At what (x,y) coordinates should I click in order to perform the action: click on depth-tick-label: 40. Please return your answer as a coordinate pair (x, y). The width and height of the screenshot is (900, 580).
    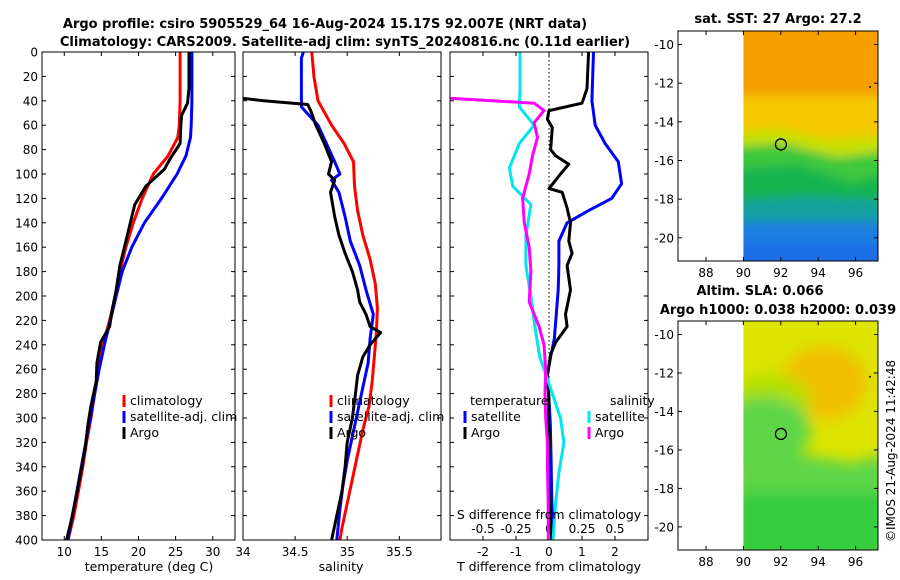
    Looking at the image, I should click on (30, 101).